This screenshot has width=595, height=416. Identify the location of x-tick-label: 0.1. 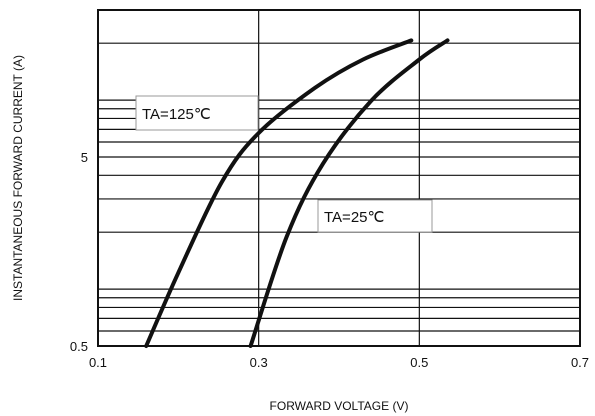
(98, 362).